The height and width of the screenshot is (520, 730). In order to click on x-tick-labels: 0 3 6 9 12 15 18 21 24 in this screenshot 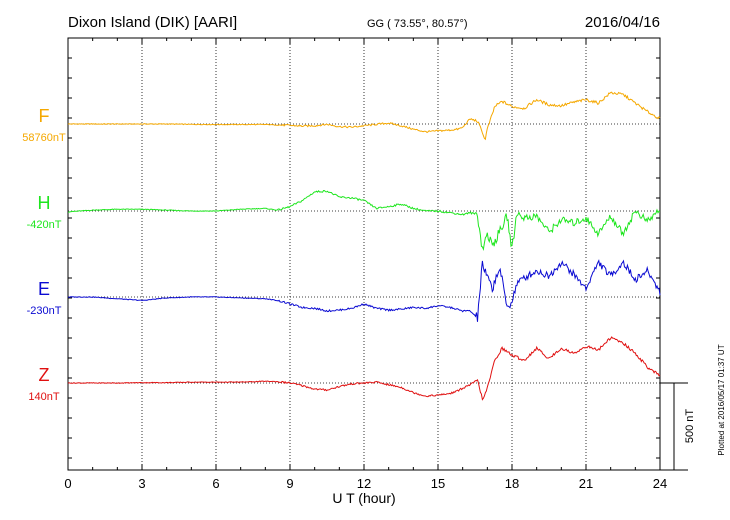, I will do `click(365, 483)`.